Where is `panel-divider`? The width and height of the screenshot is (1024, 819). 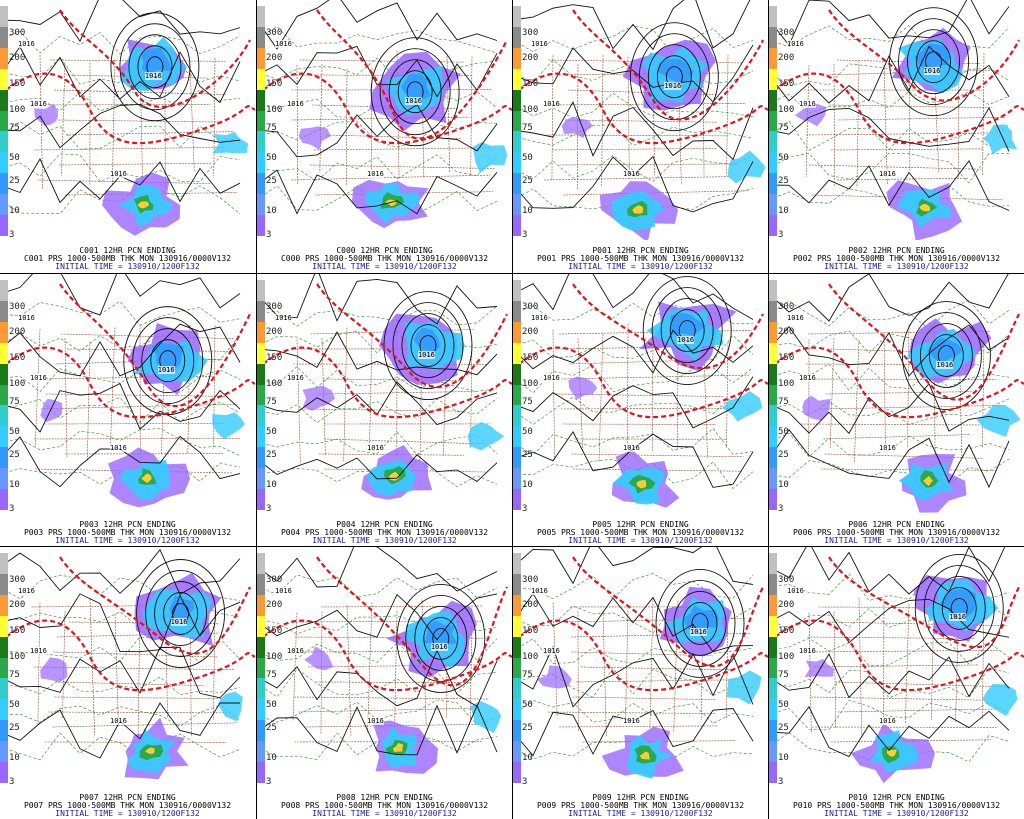
panel-divider is located at coordinates (512, 409).